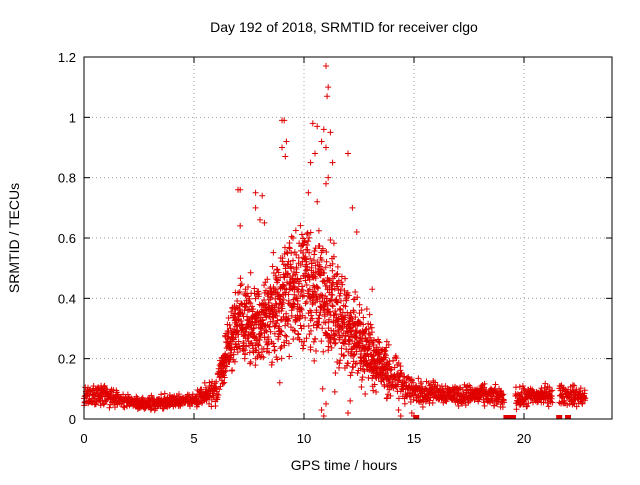  Describe the element at coordinates (67, 298) in the screenshot. I see `y-tick-label: 0.4` at that location.